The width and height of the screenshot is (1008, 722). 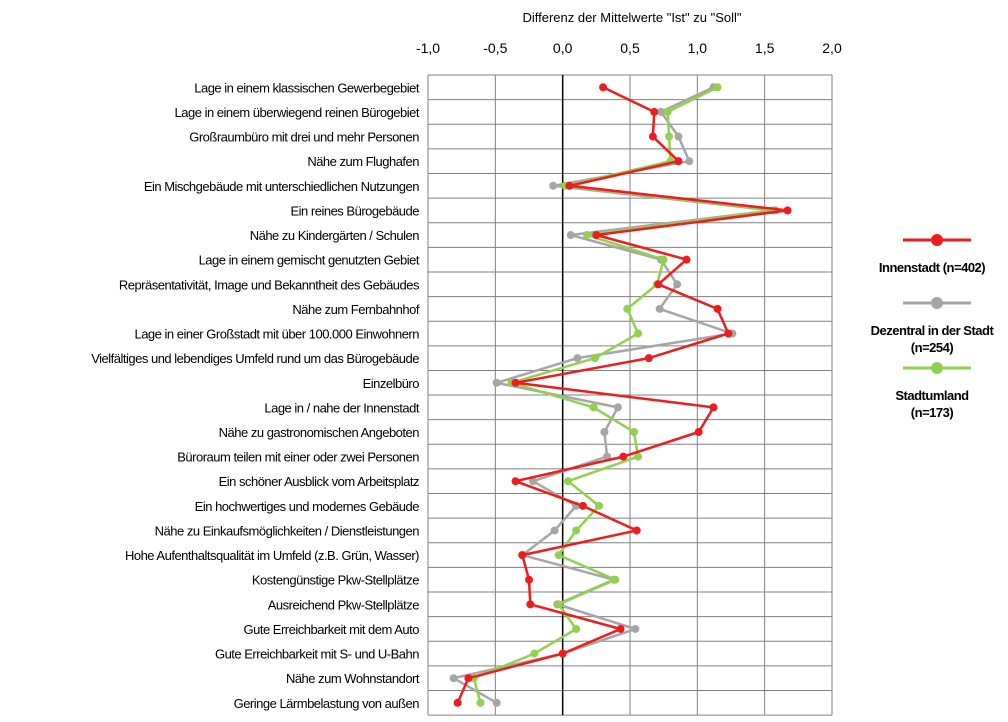 I want to click on category-label: Ein schöner Ausblick vom Arbeitsplatz, so click(x=319, y=481).